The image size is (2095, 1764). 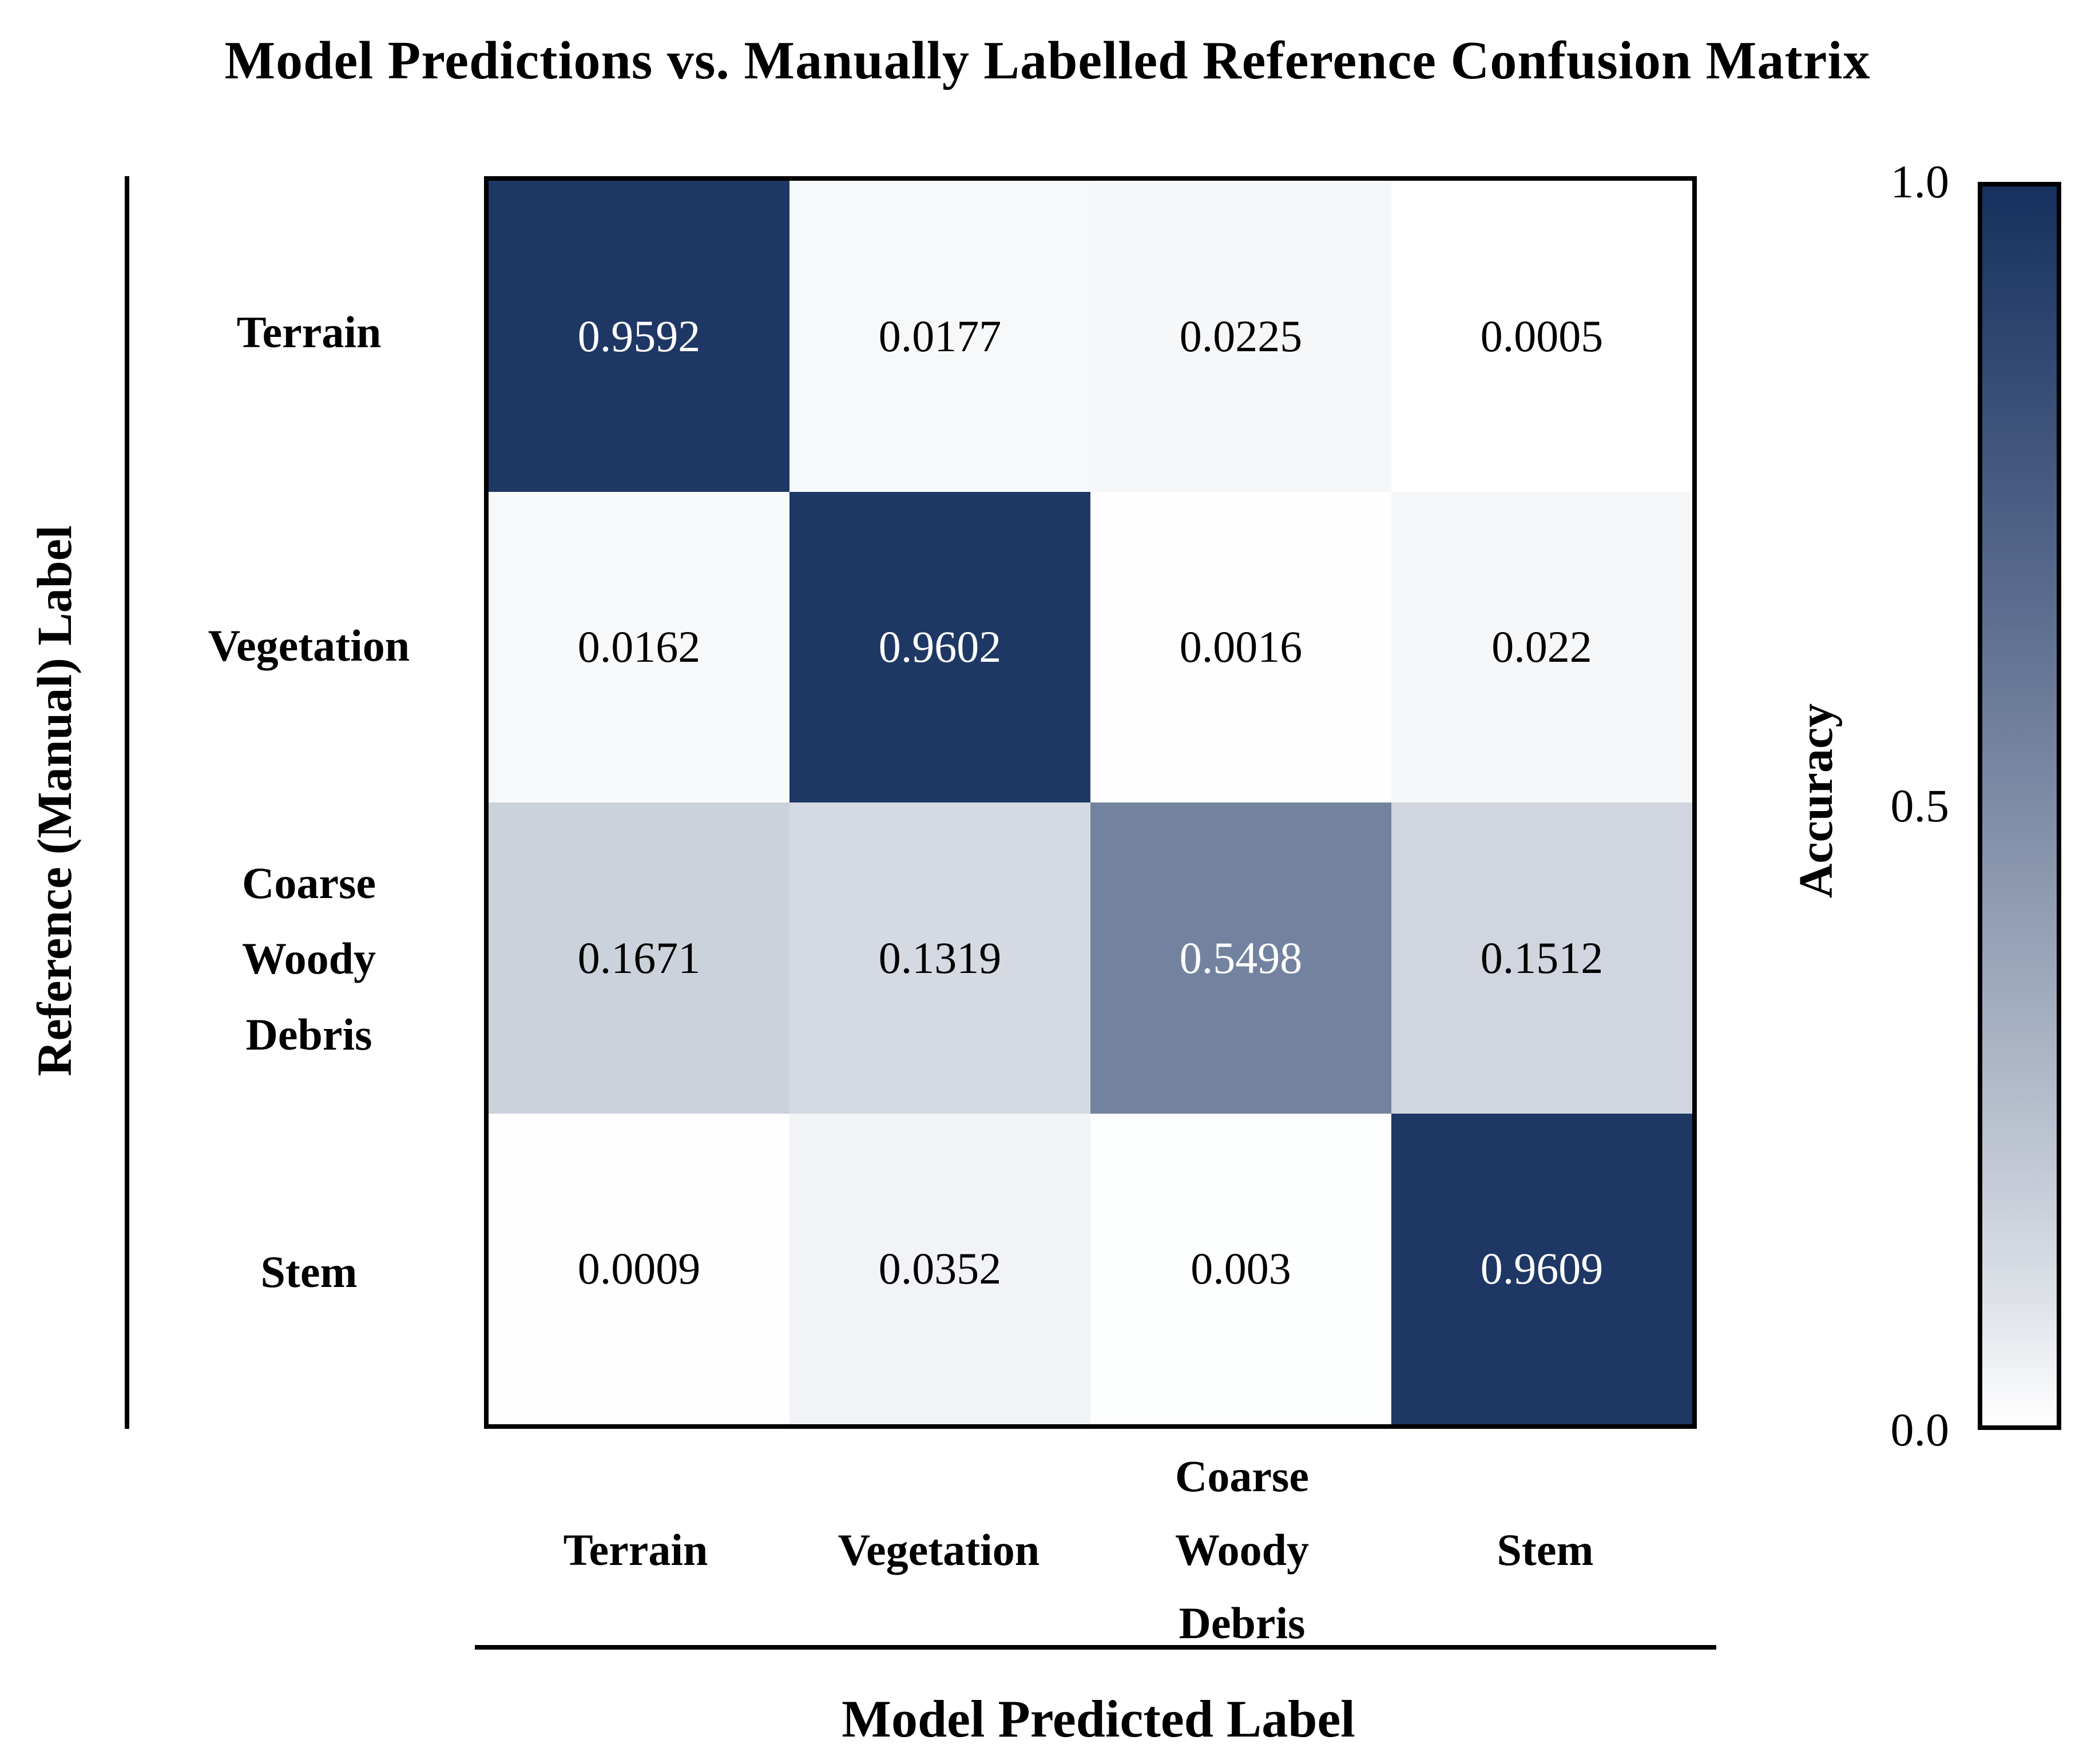 I want to click on col-label: Vegetation, so click(x=938, y=1550).